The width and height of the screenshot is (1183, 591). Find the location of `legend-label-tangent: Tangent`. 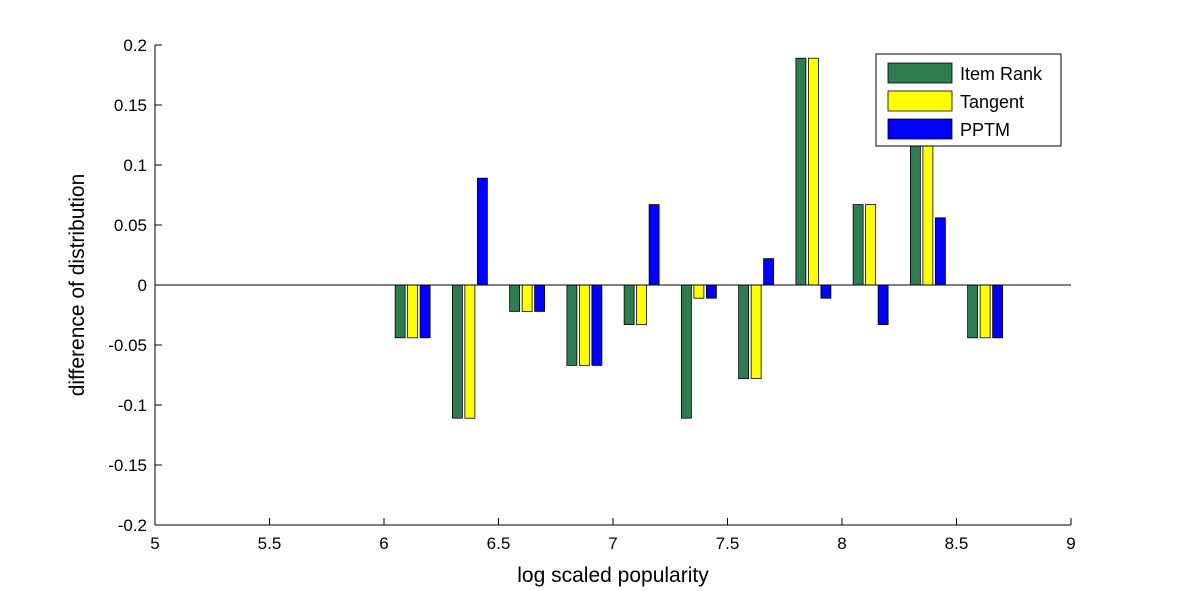

legend-label-tangent: Tangent is located at coordinates (992, 102).